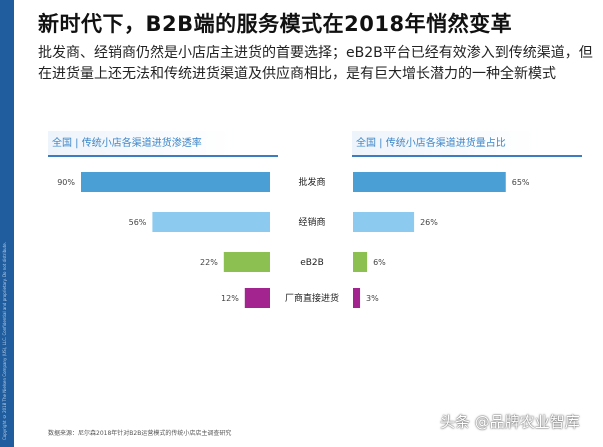 This screenshot has height=447, width=603. I want to click on right-chart-title: 全国 | 传统小店各渠道进货量占比, so click(467, 144).